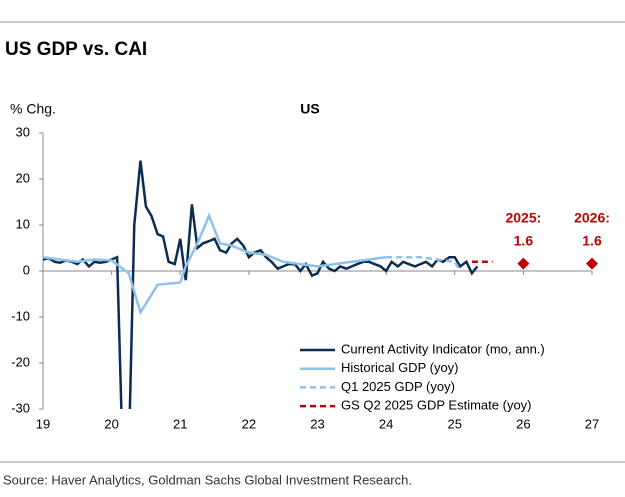 This screenshot has width=625, height=497. What do you see at coordinates (20, 361) in the screenshot?
I see `y-tick-label: -20` at bounding box center [20, 361].